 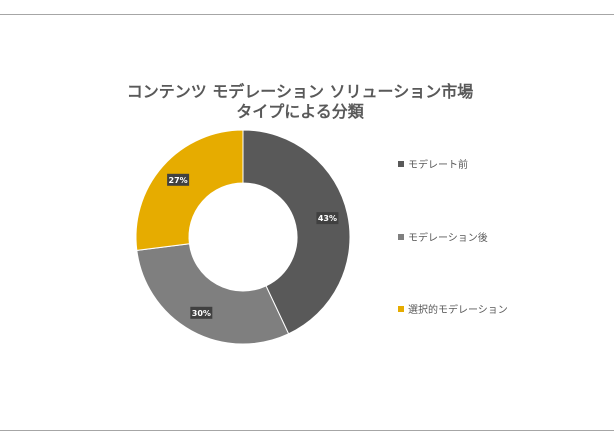 I want to click on data-label-selective-moderation: 27%, so click(x=178, y=179).